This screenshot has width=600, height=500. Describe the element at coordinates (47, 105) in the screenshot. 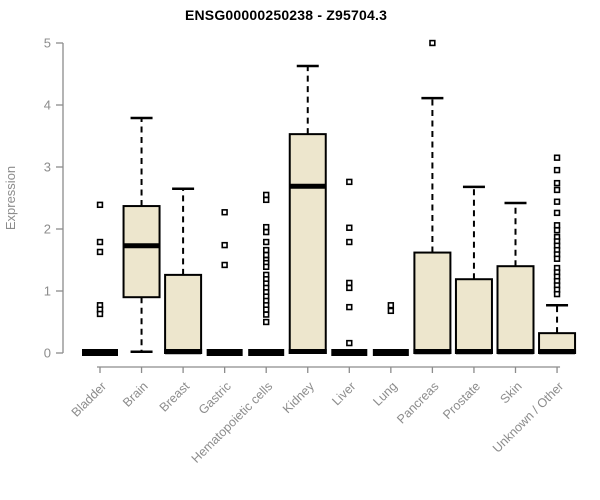

I see `y-axis-tick-label: 4` at that location.